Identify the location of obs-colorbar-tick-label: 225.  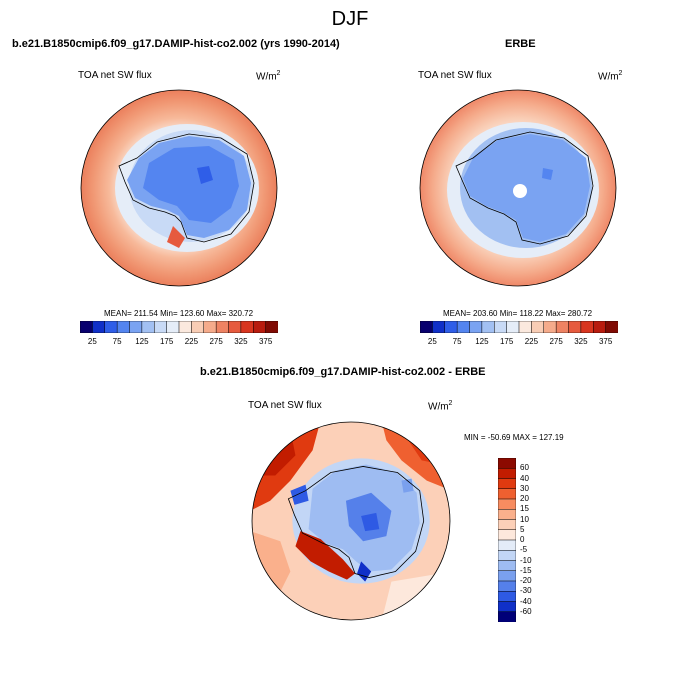
(531, 341).